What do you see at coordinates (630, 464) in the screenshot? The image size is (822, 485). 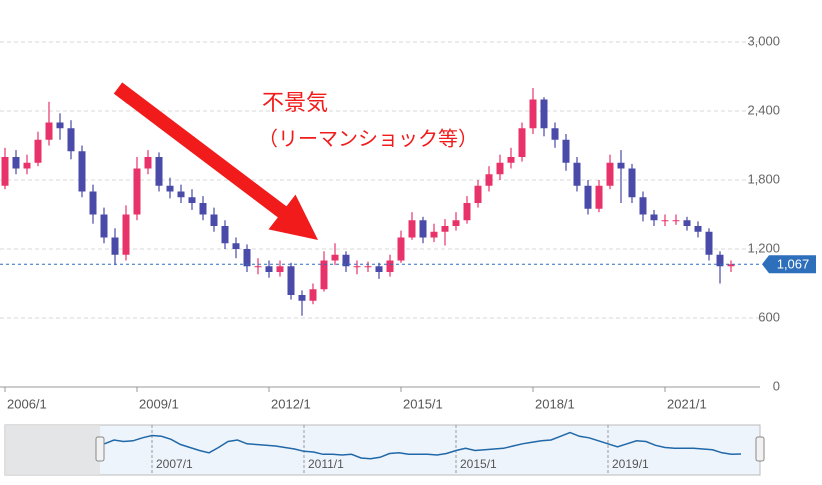 I see `navigator-tick-label: 2019/1` at bounding box center [630, 464].